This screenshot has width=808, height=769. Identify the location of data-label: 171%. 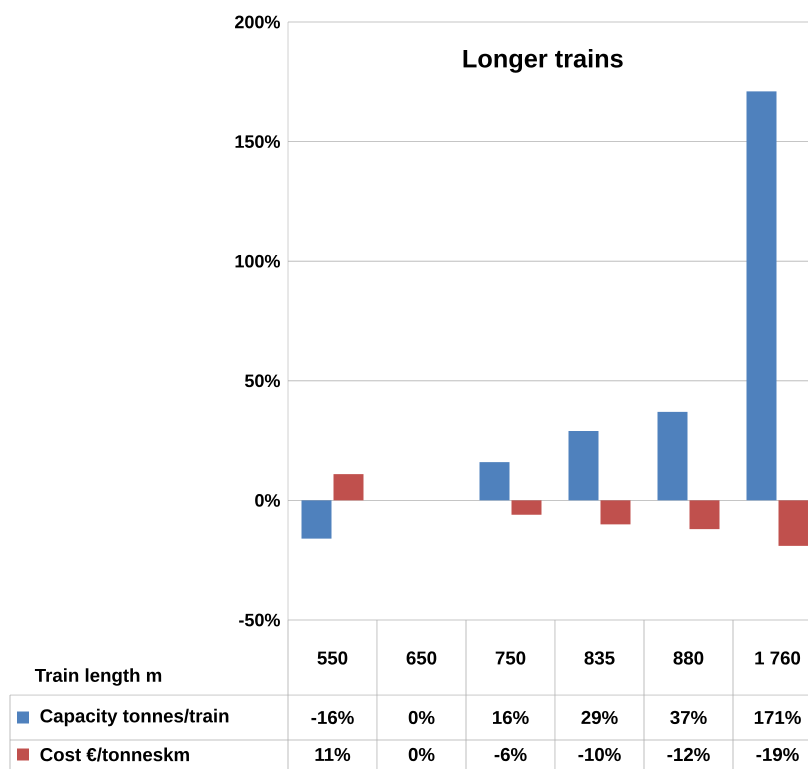
(777, 717).